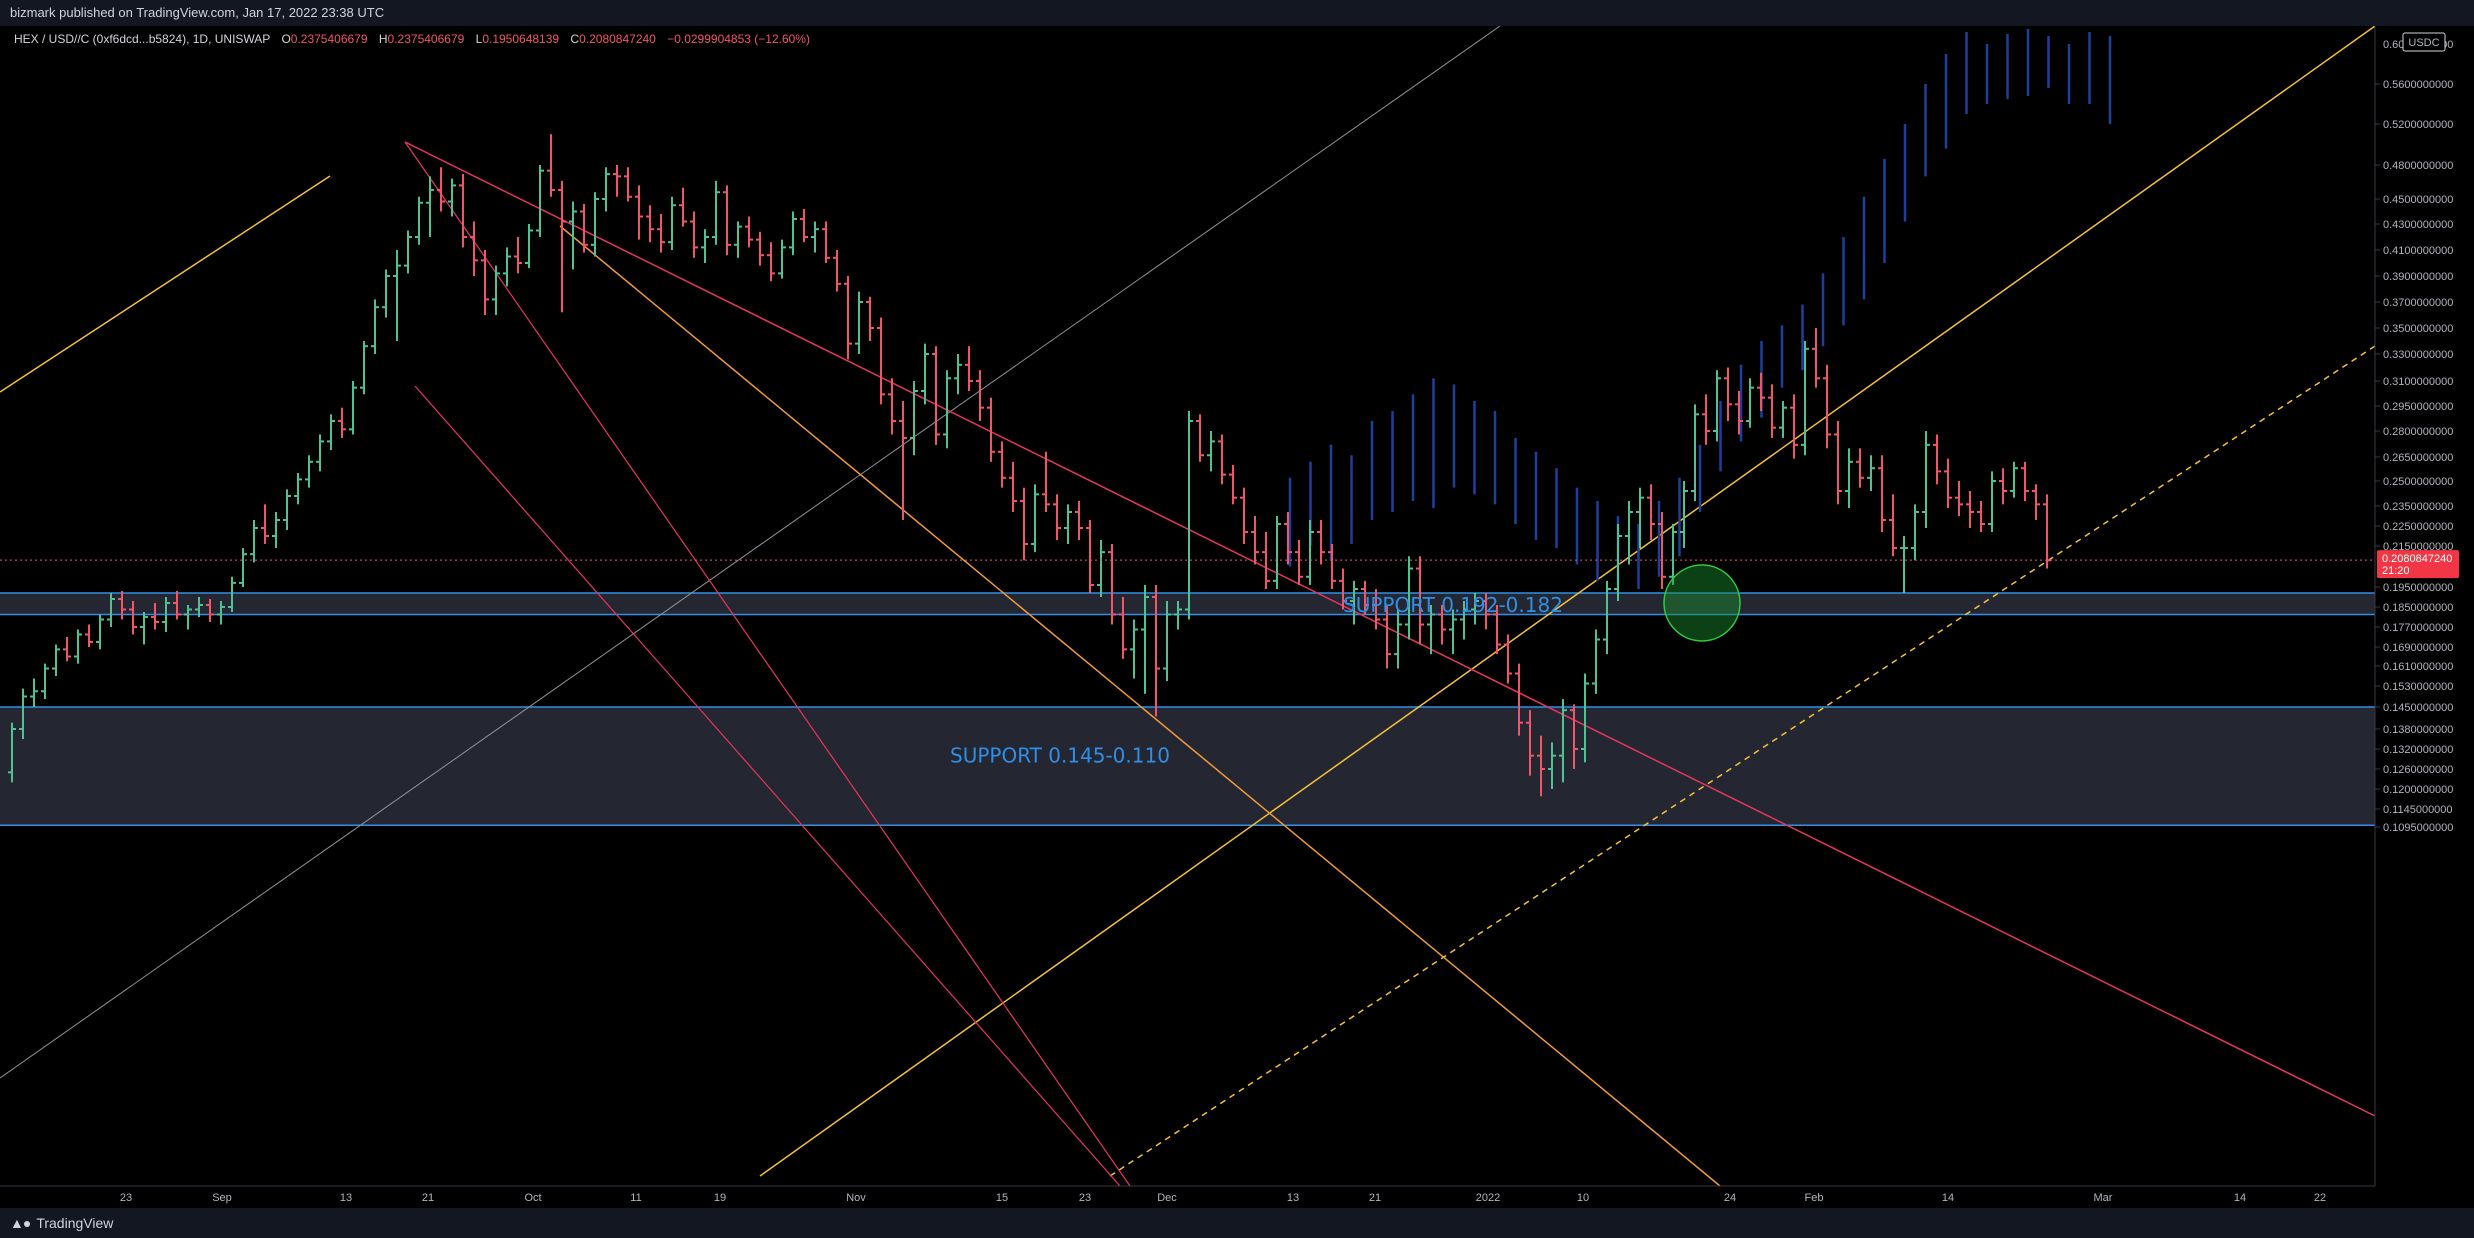  Describe the element at coordinates (165, 284) in the screenshot. I see `upper-channel-line` at that location.